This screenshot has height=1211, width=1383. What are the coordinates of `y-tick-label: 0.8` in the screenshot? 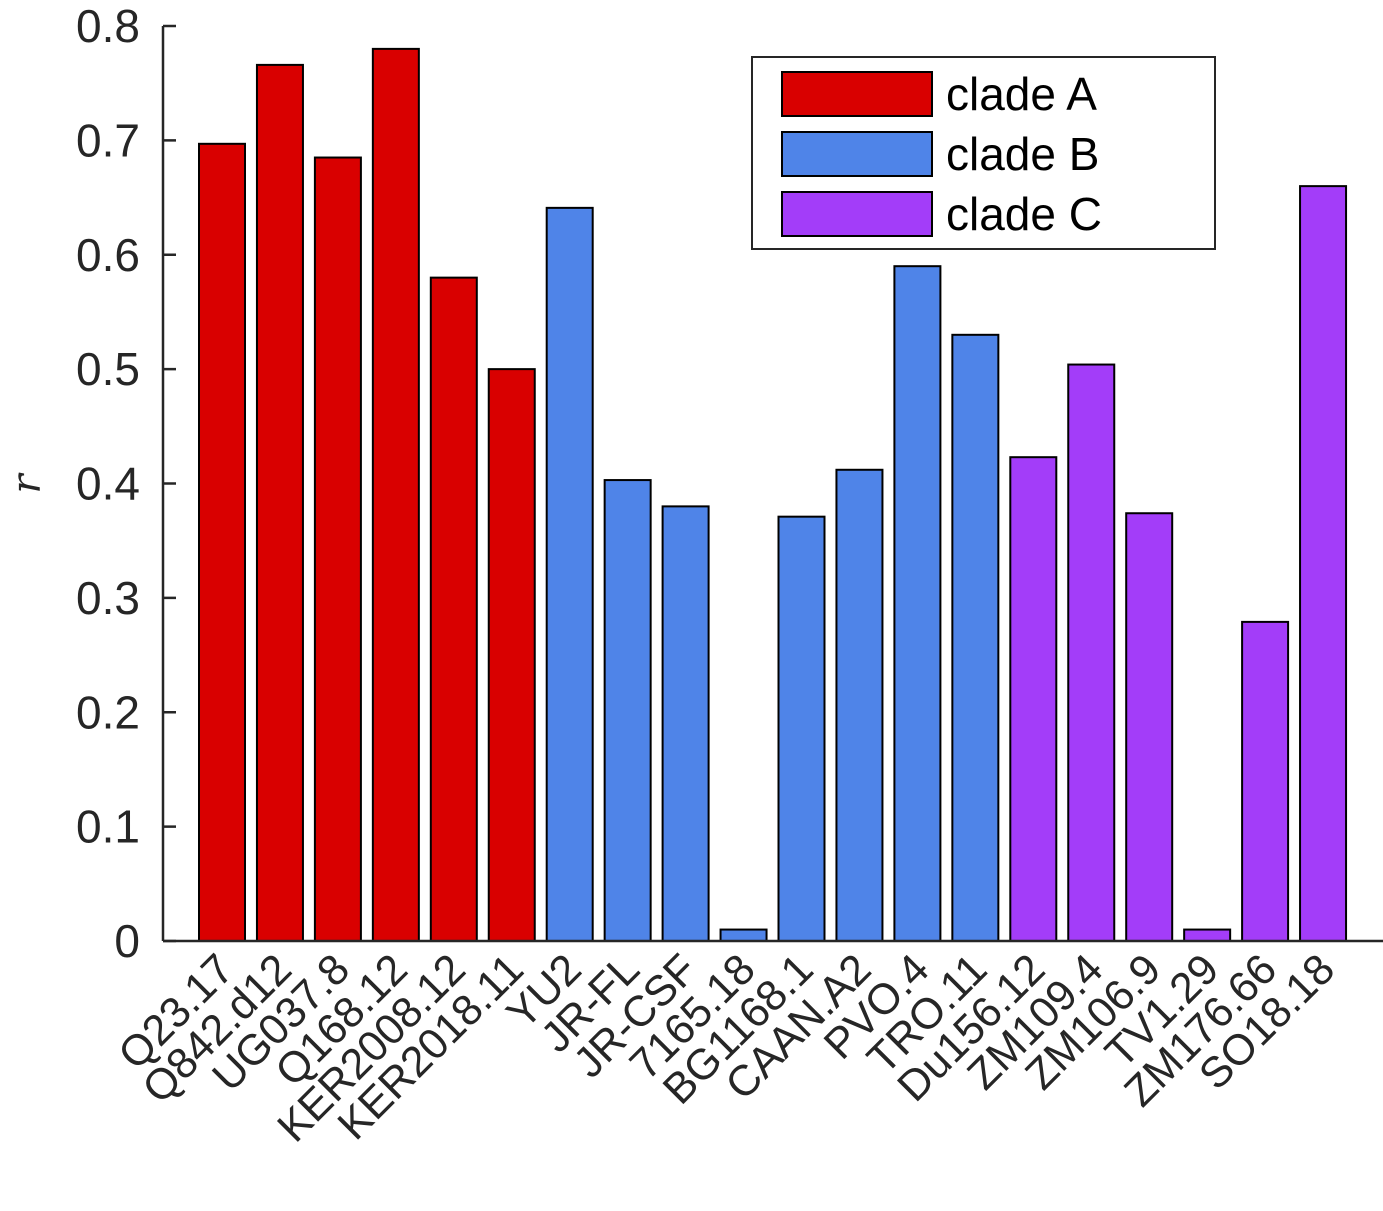 It's located at (108, 26).